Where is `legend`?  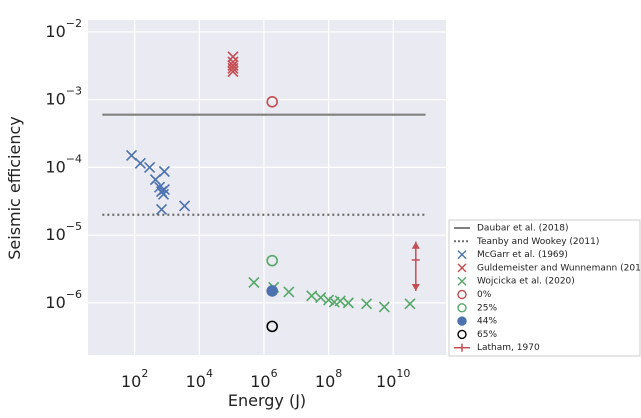
legend is located at coordinates (544, 288).